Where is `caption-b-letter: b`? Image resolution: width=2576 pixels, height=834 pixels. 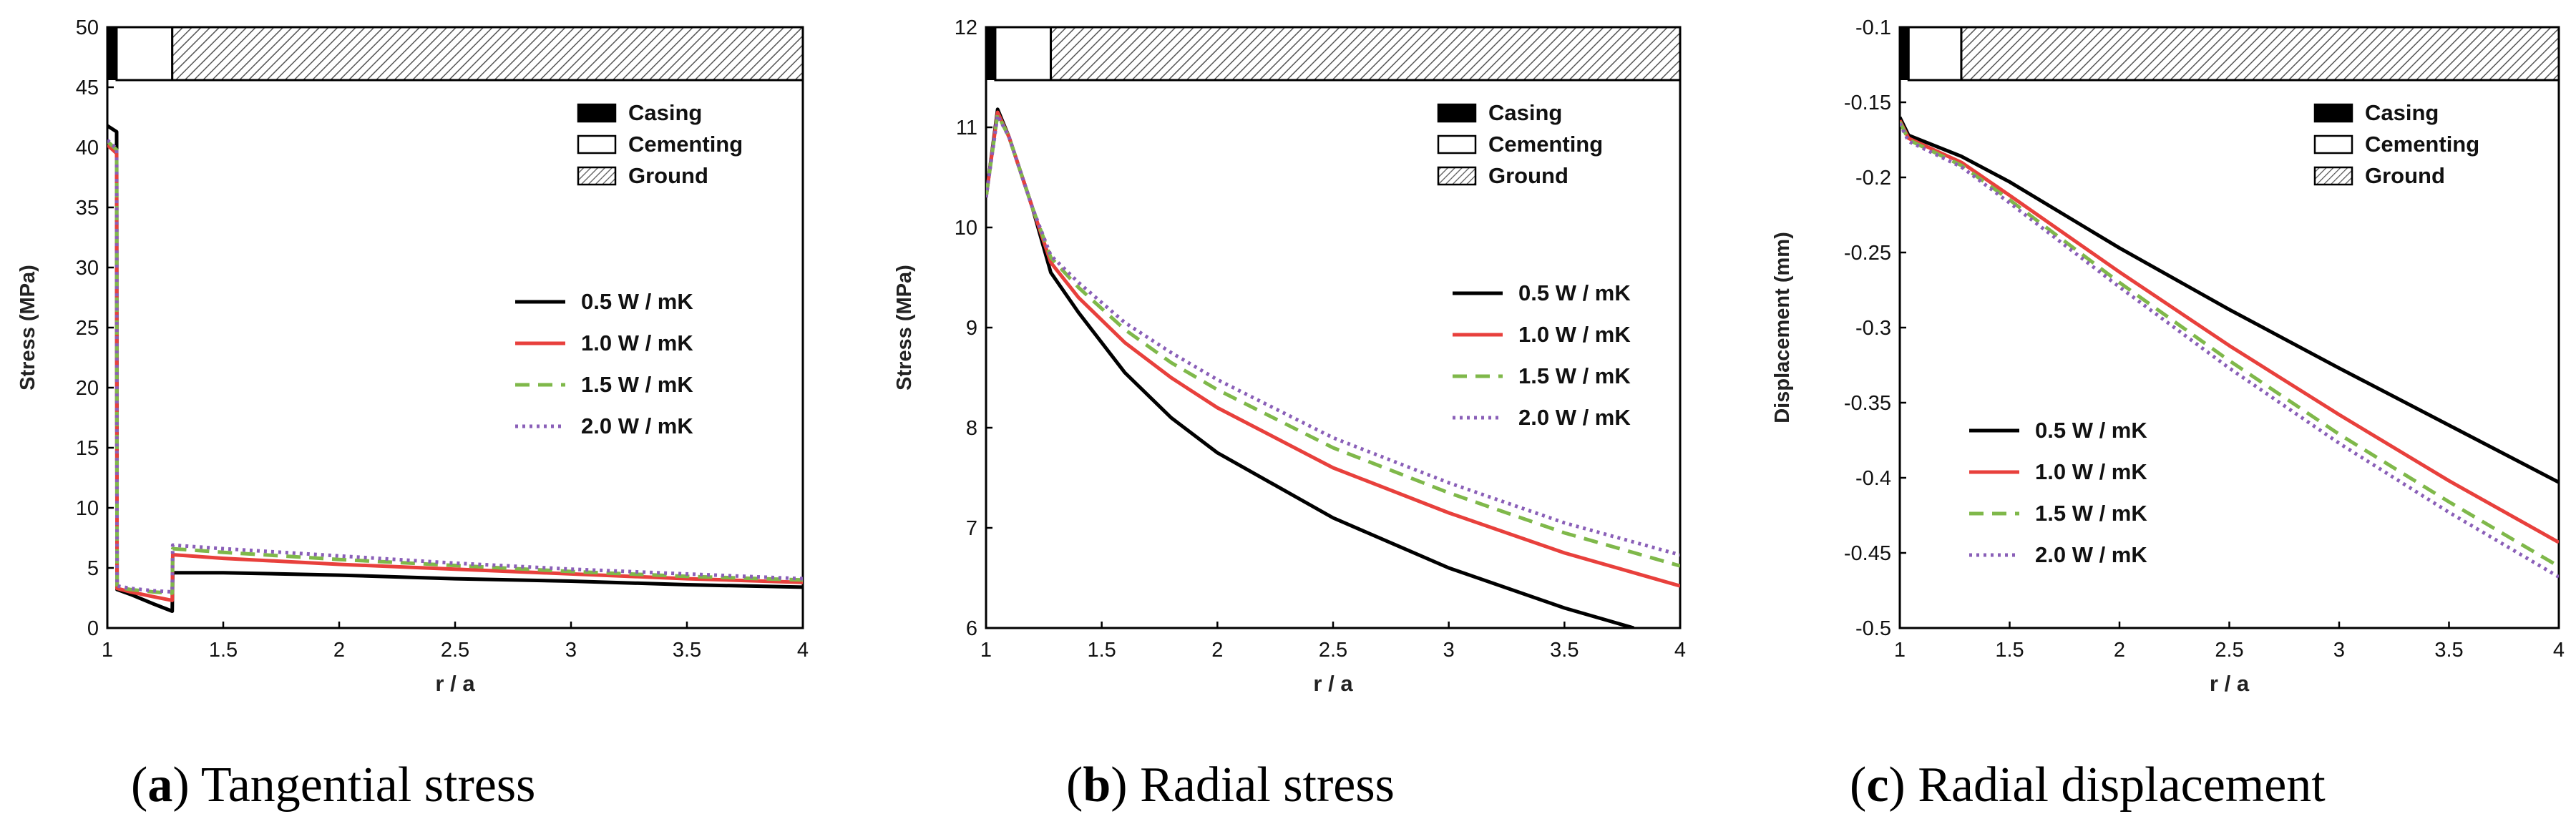 caption-b-letter: b is located at coordinates (1097, 785).